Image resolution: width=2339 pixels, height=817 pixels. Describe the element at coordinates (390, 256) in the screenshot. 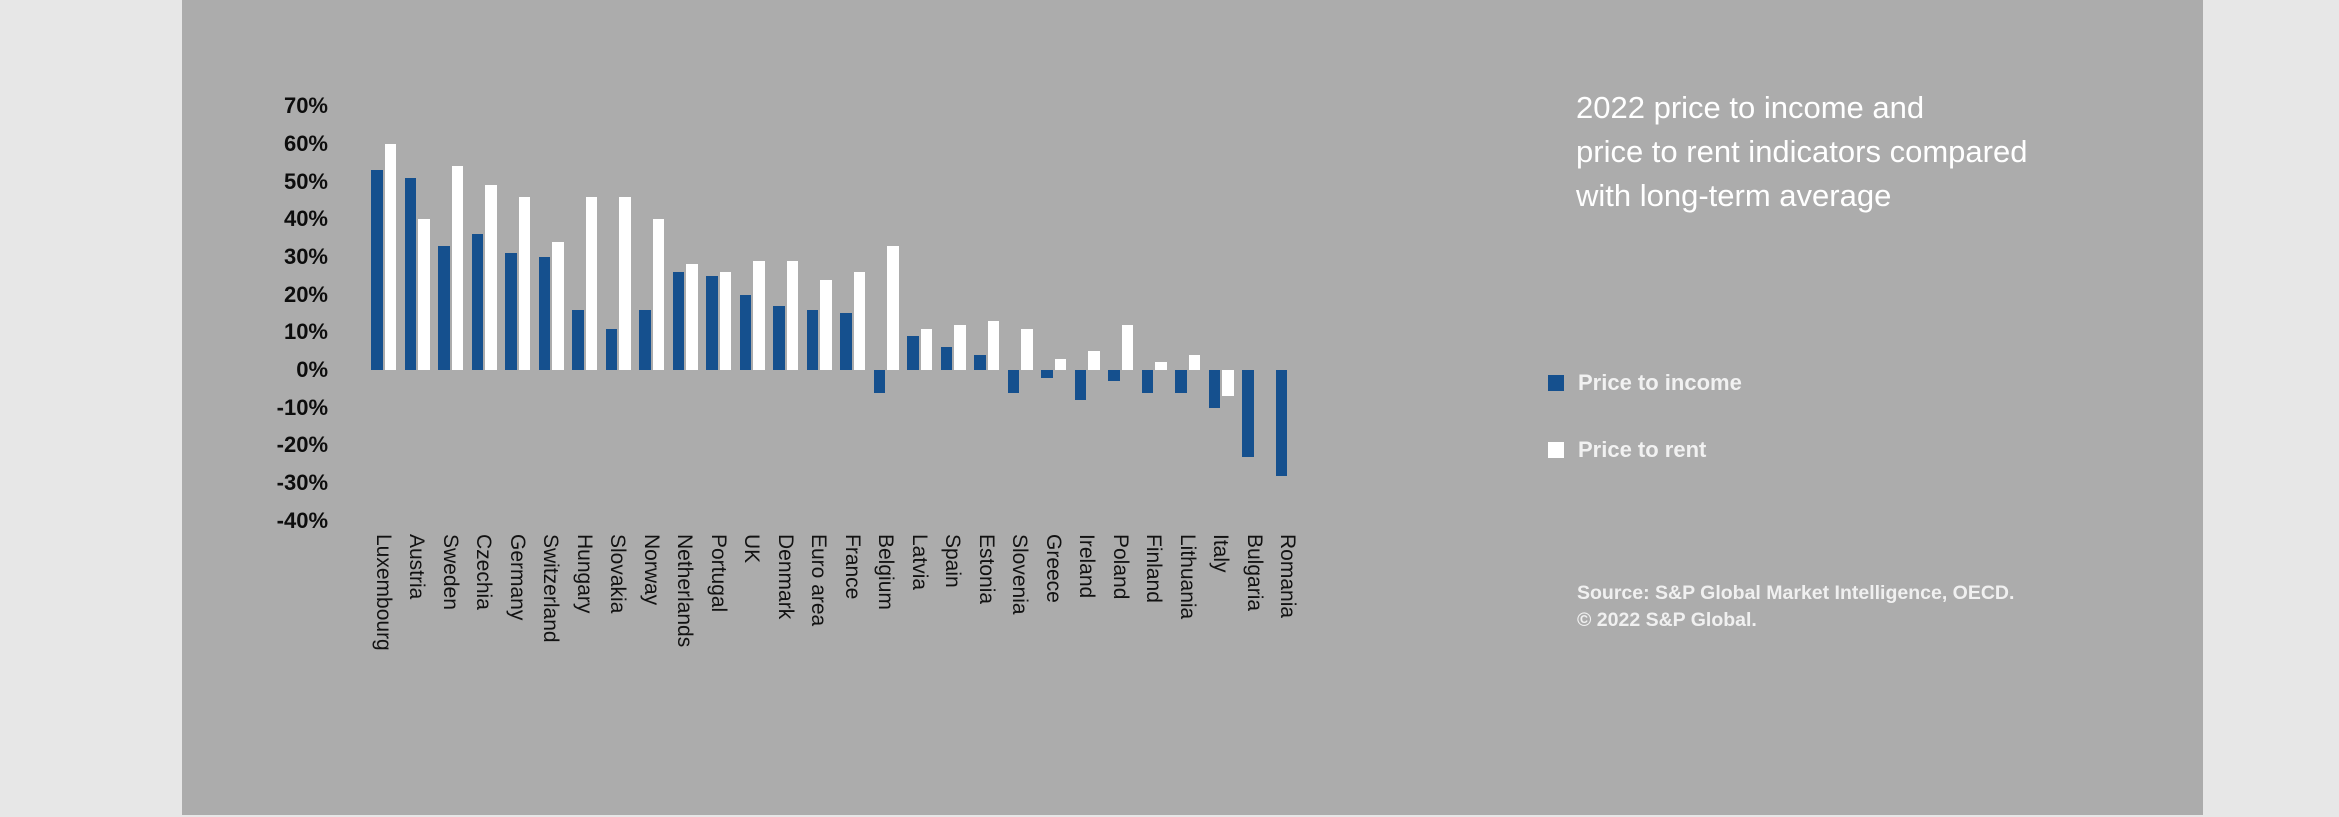

I see `rent-bar-luxembourg` at that location.